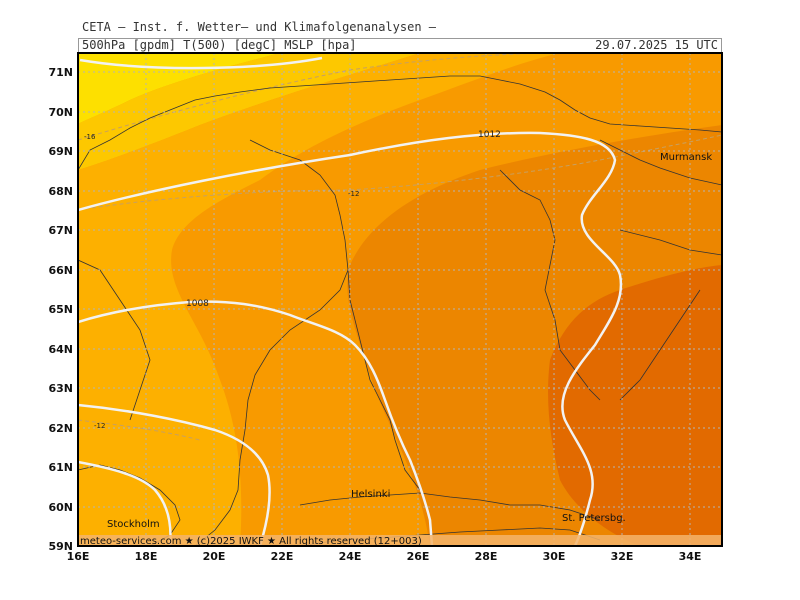 The image size is (800, 600). Describe the element at coordinates (418, 556) in the screenshot. I see `lon-label: 26E` at that location.